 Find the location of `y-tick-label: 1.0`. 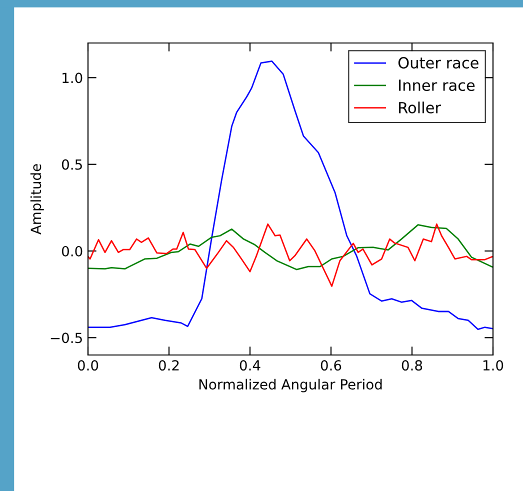

y-tick-label: 1.0 is located at coordinates (72, 78).